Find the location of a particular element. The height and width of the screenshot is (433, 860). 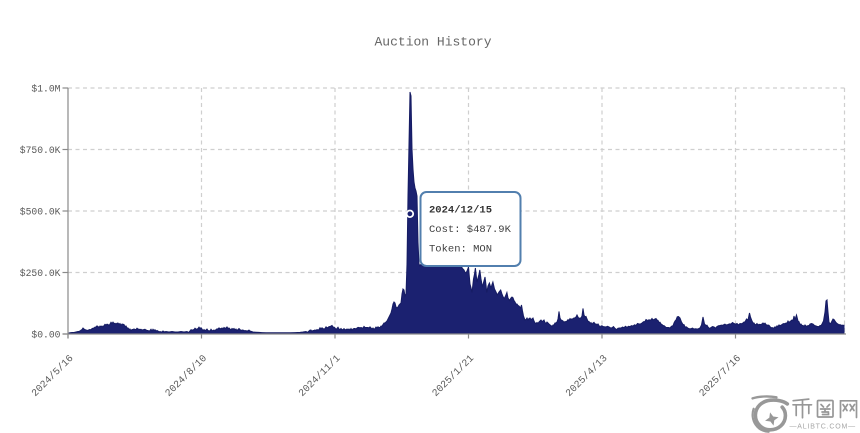

svg-text: Cost: $487.9K is located at coordinates (470, 230).